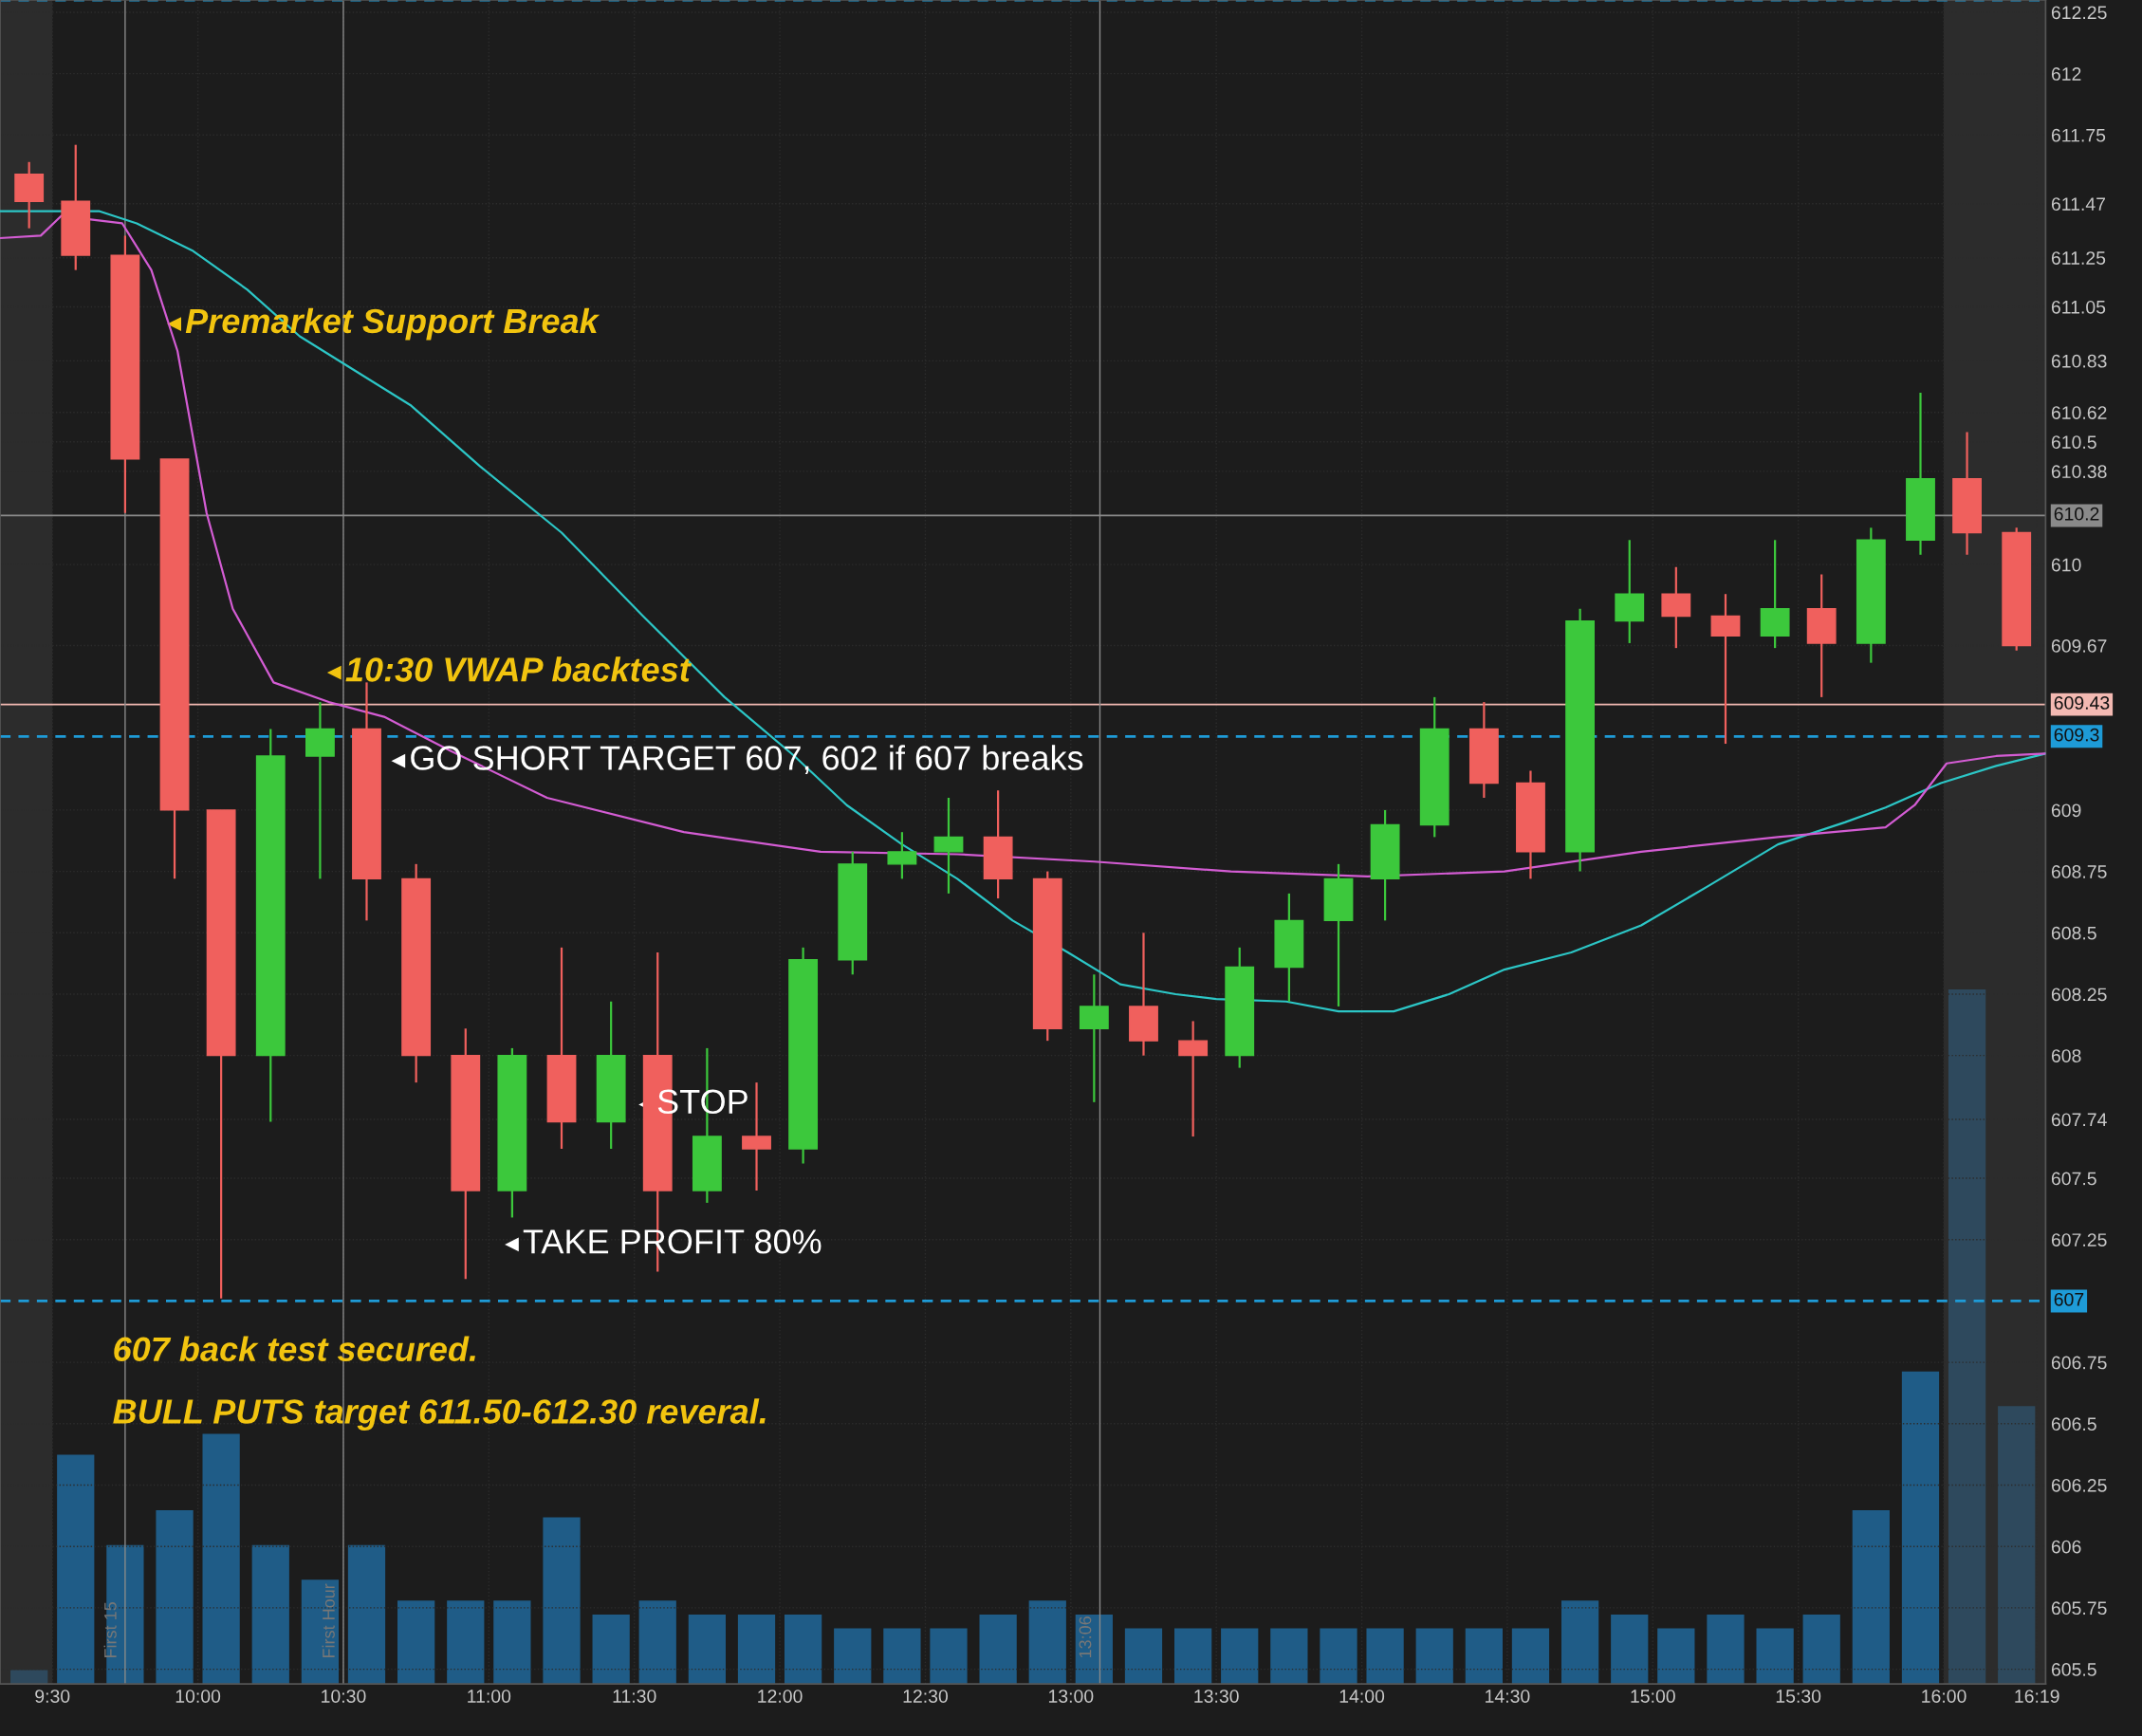  What do you see at coordinates (52, 1696) in the screenshot?
I see `x-tick-label: 9:30` at bounding box center [52, 1696].